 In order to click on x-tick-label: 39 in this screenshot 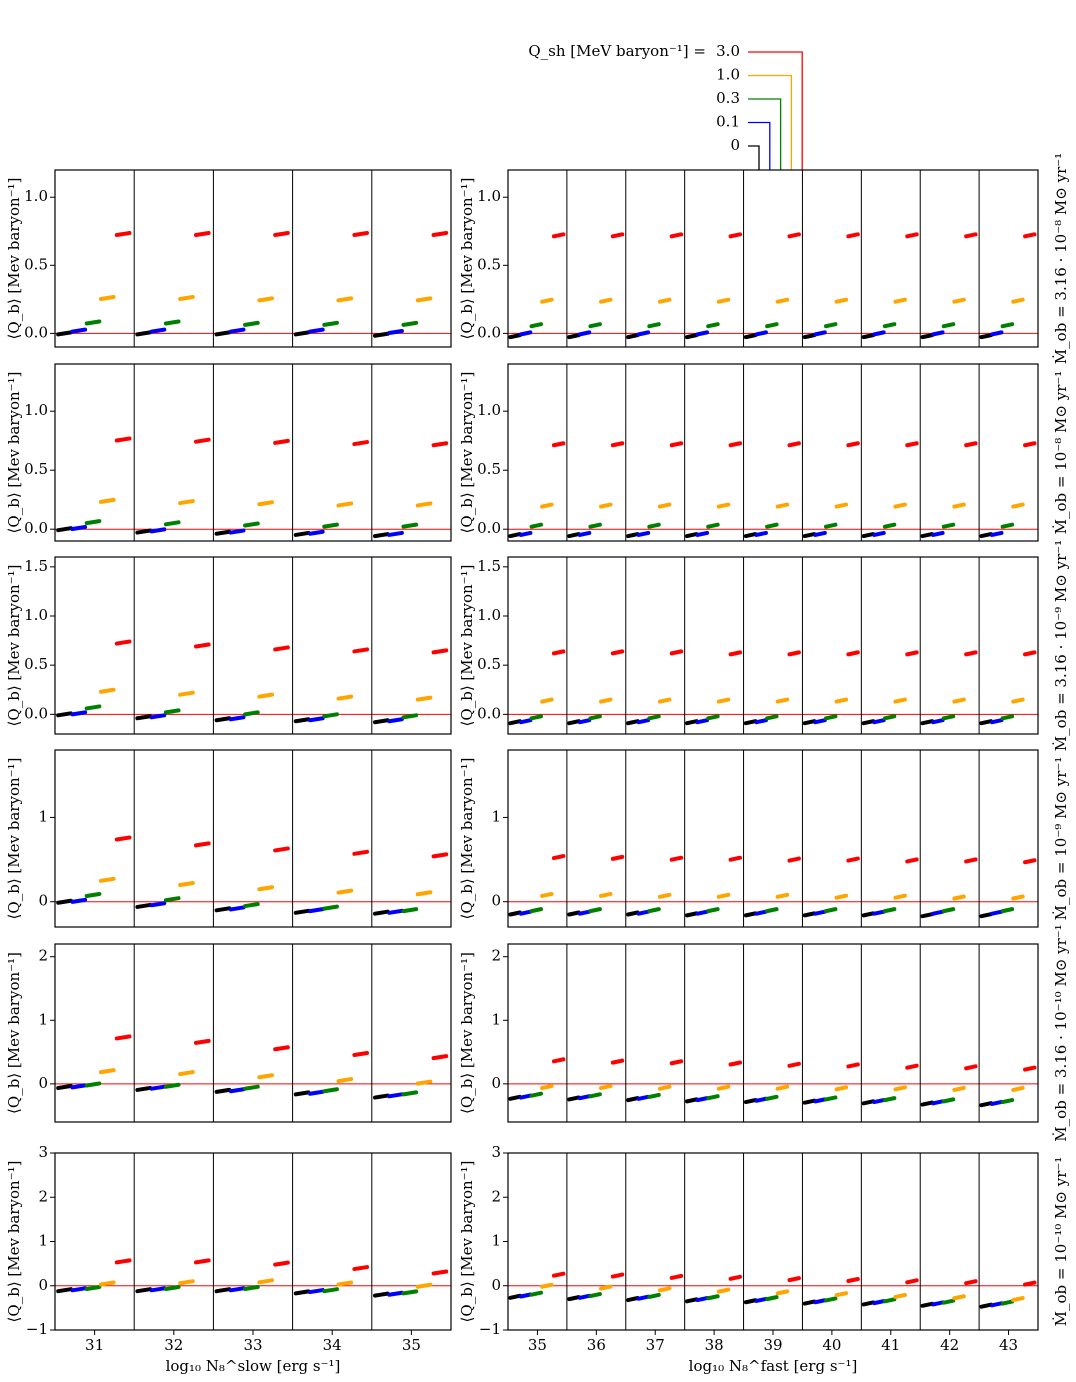, I will do `click(772, 1345)`.